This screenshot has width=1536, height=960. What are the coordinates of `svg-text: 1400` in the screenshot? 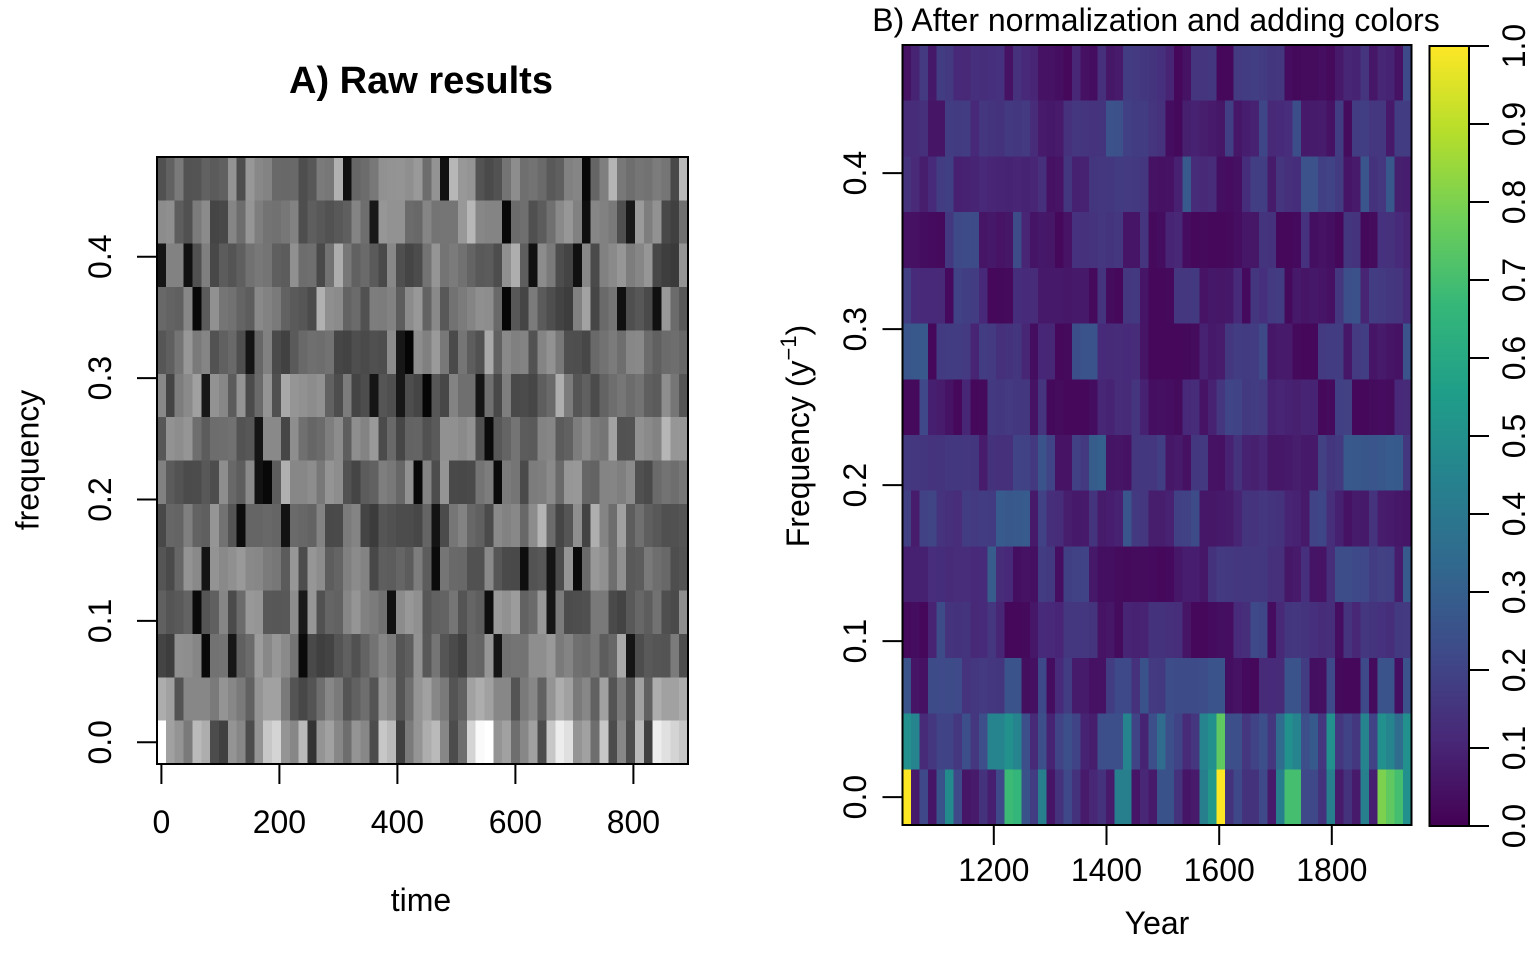 It's located at (1106, 870).